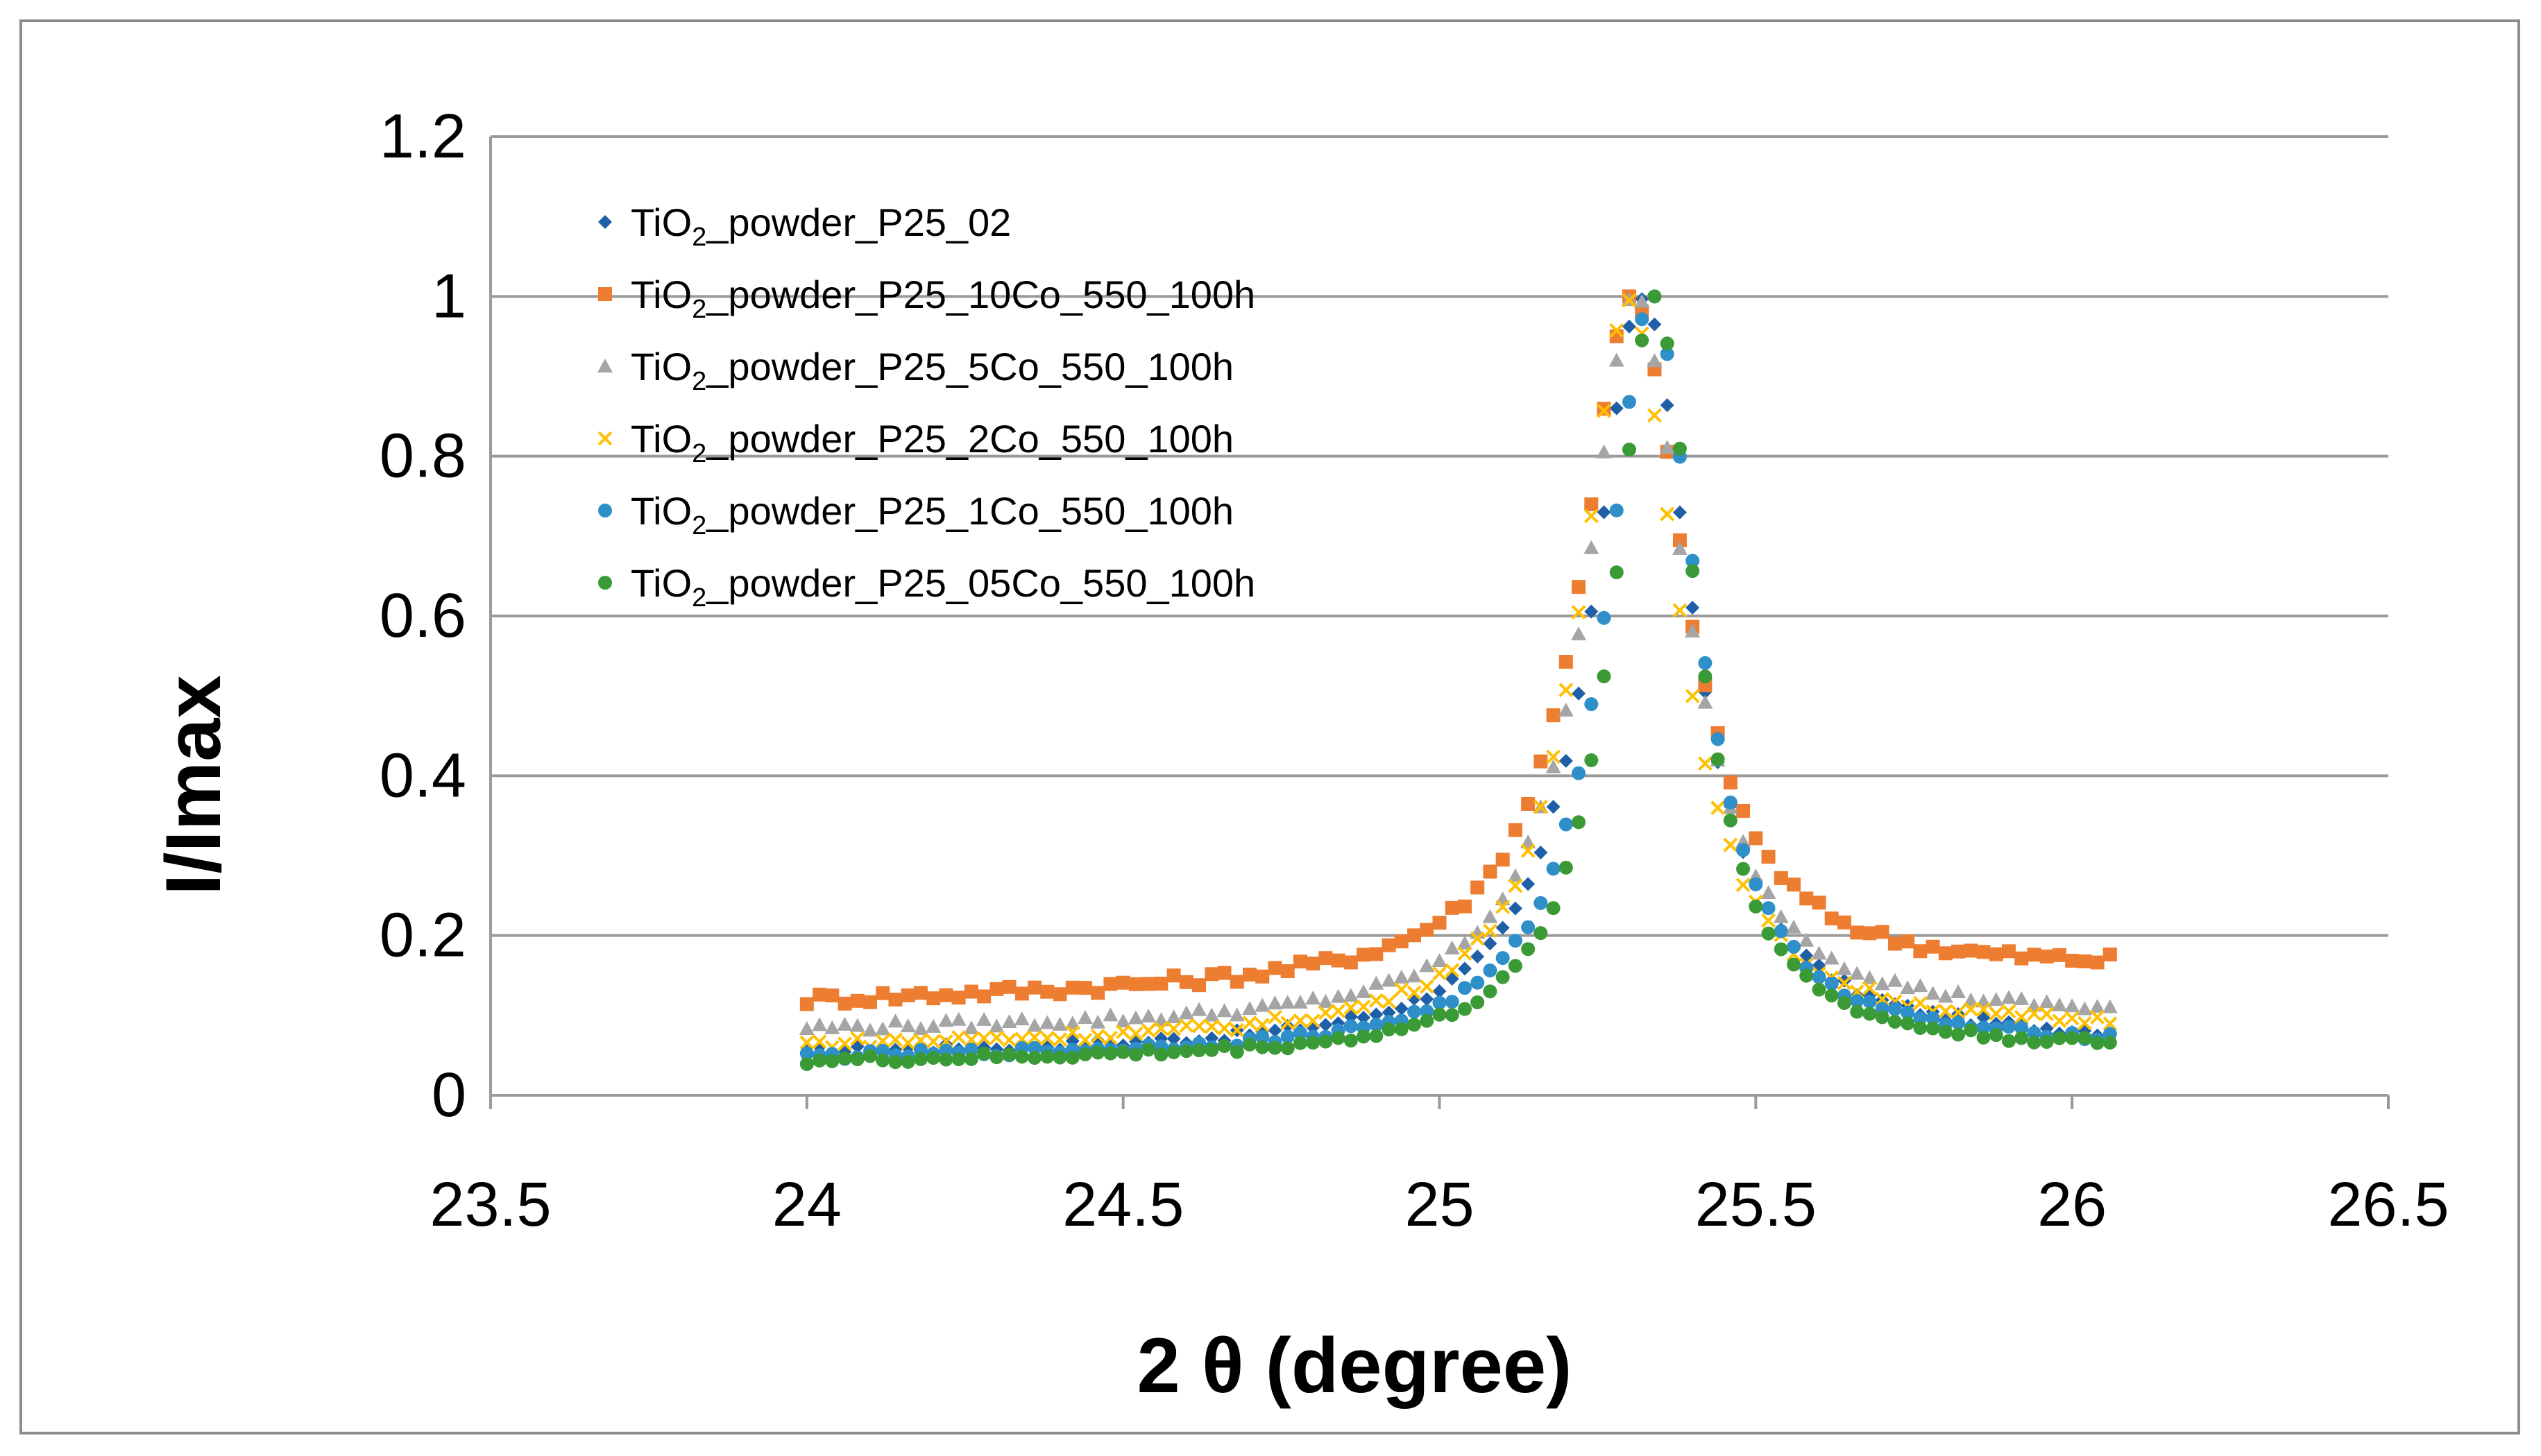 Image resolution: width=2541 pixels, height=1456 pixels. Describe the element at coordinates (932, 370) in the screenshot. I see `legend-label: TiO2_powder_P25_5Co_550_100h` at that location.